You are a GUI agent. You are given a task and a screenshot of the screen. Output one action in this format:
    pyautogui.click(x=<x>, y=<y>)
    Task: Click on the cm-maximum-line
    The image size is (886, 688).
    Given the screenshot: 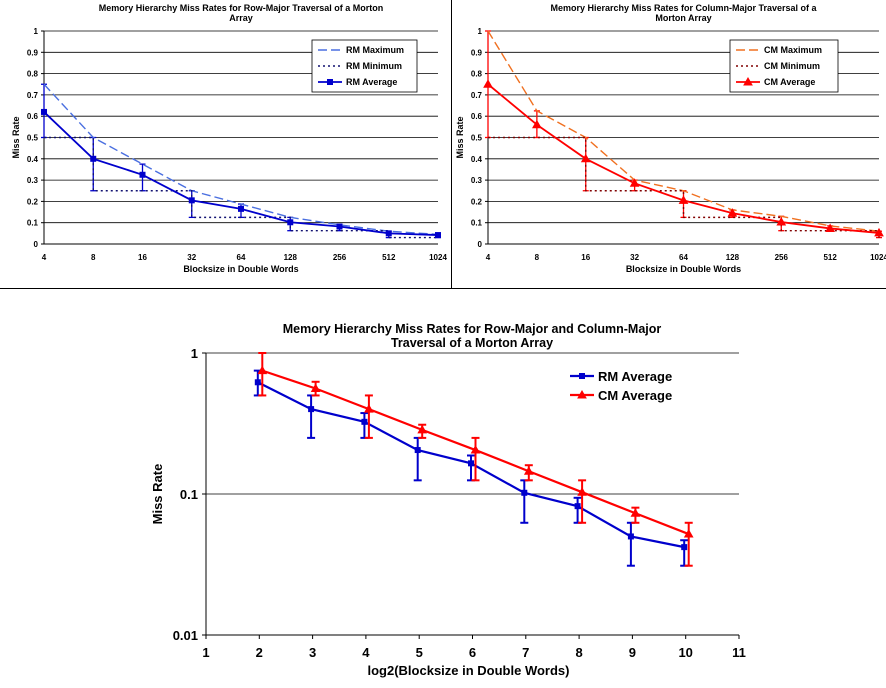 What is the action you would take?
    pyautogui.click(x=683, y=131)
    